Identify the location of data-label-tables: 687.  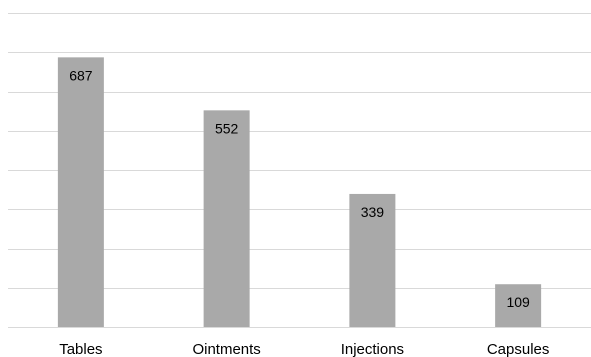
(81, 75).